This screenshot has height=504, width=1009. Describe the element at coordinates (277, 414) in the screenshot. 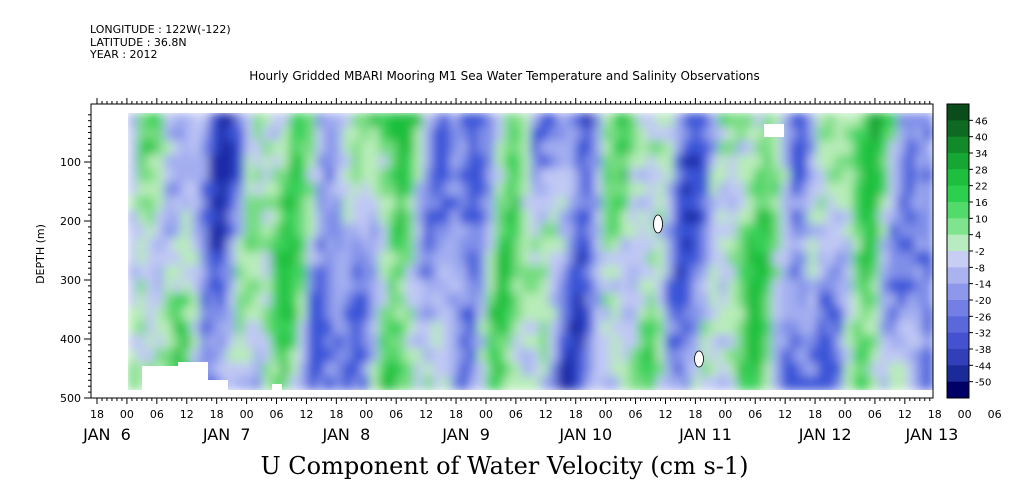

I see `x-hour-label: 06` at that location.